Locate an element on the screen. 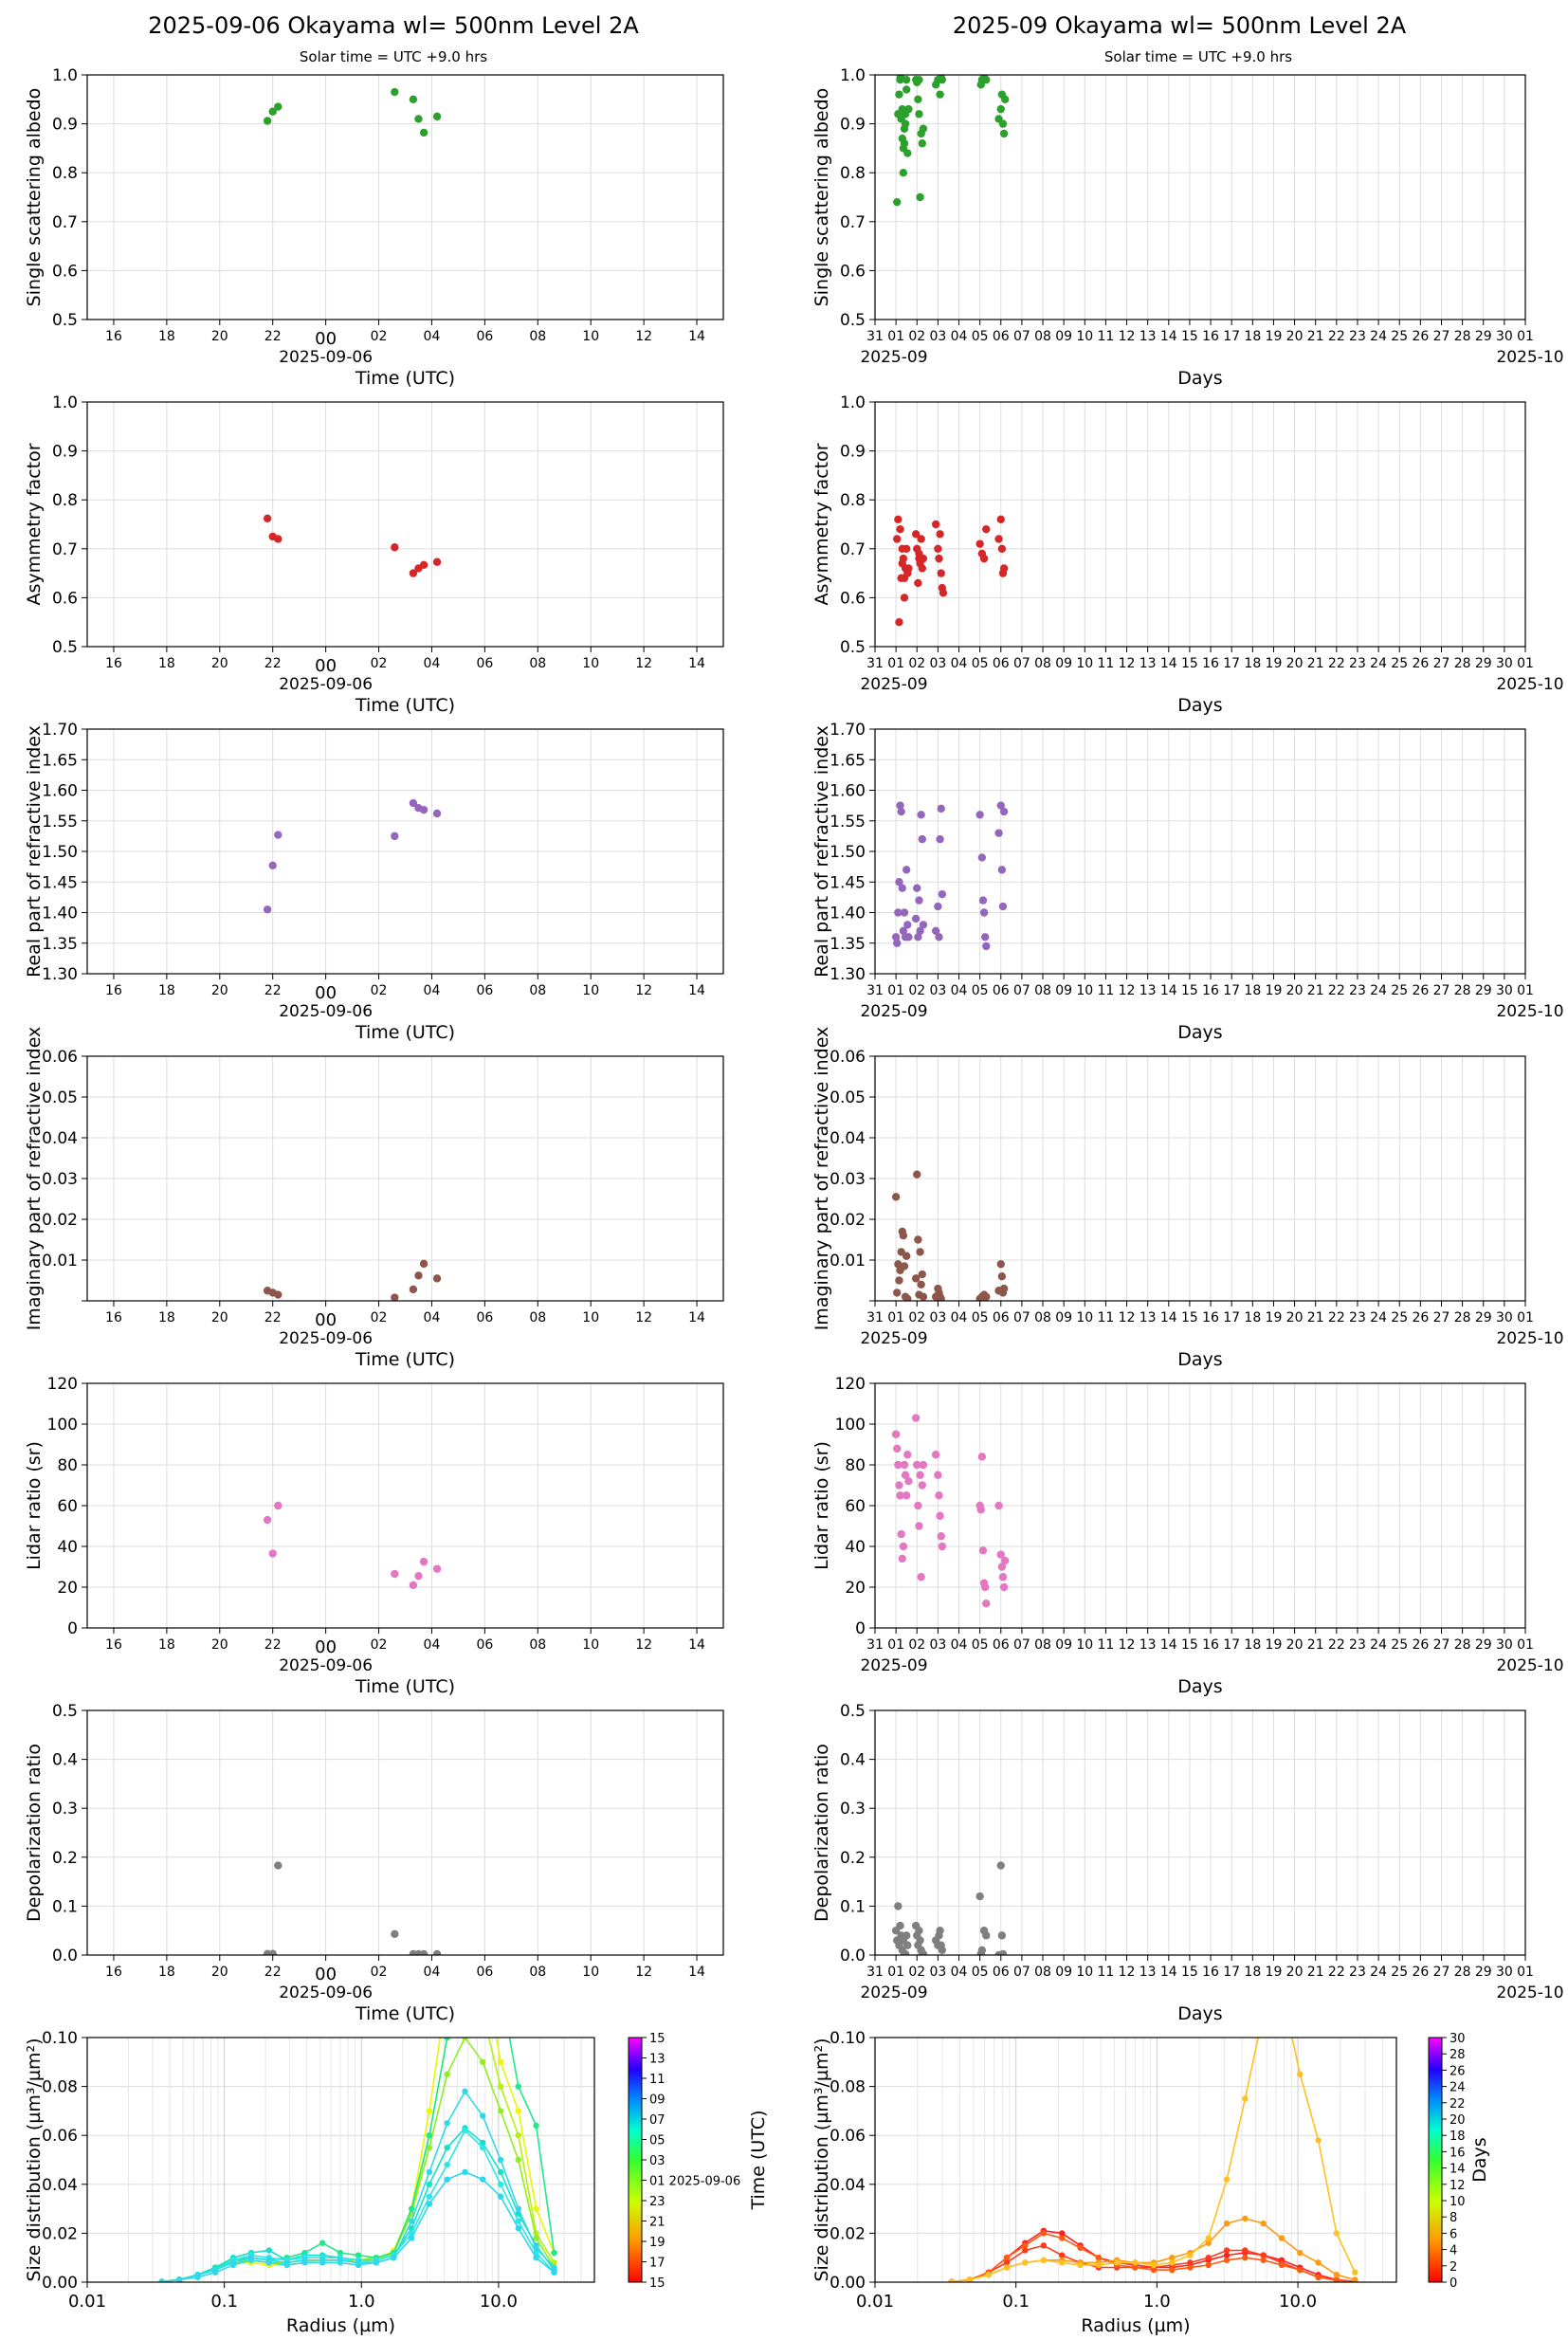  x-date-label-end: 2025-10 is located at coordinates (1529, 1011).